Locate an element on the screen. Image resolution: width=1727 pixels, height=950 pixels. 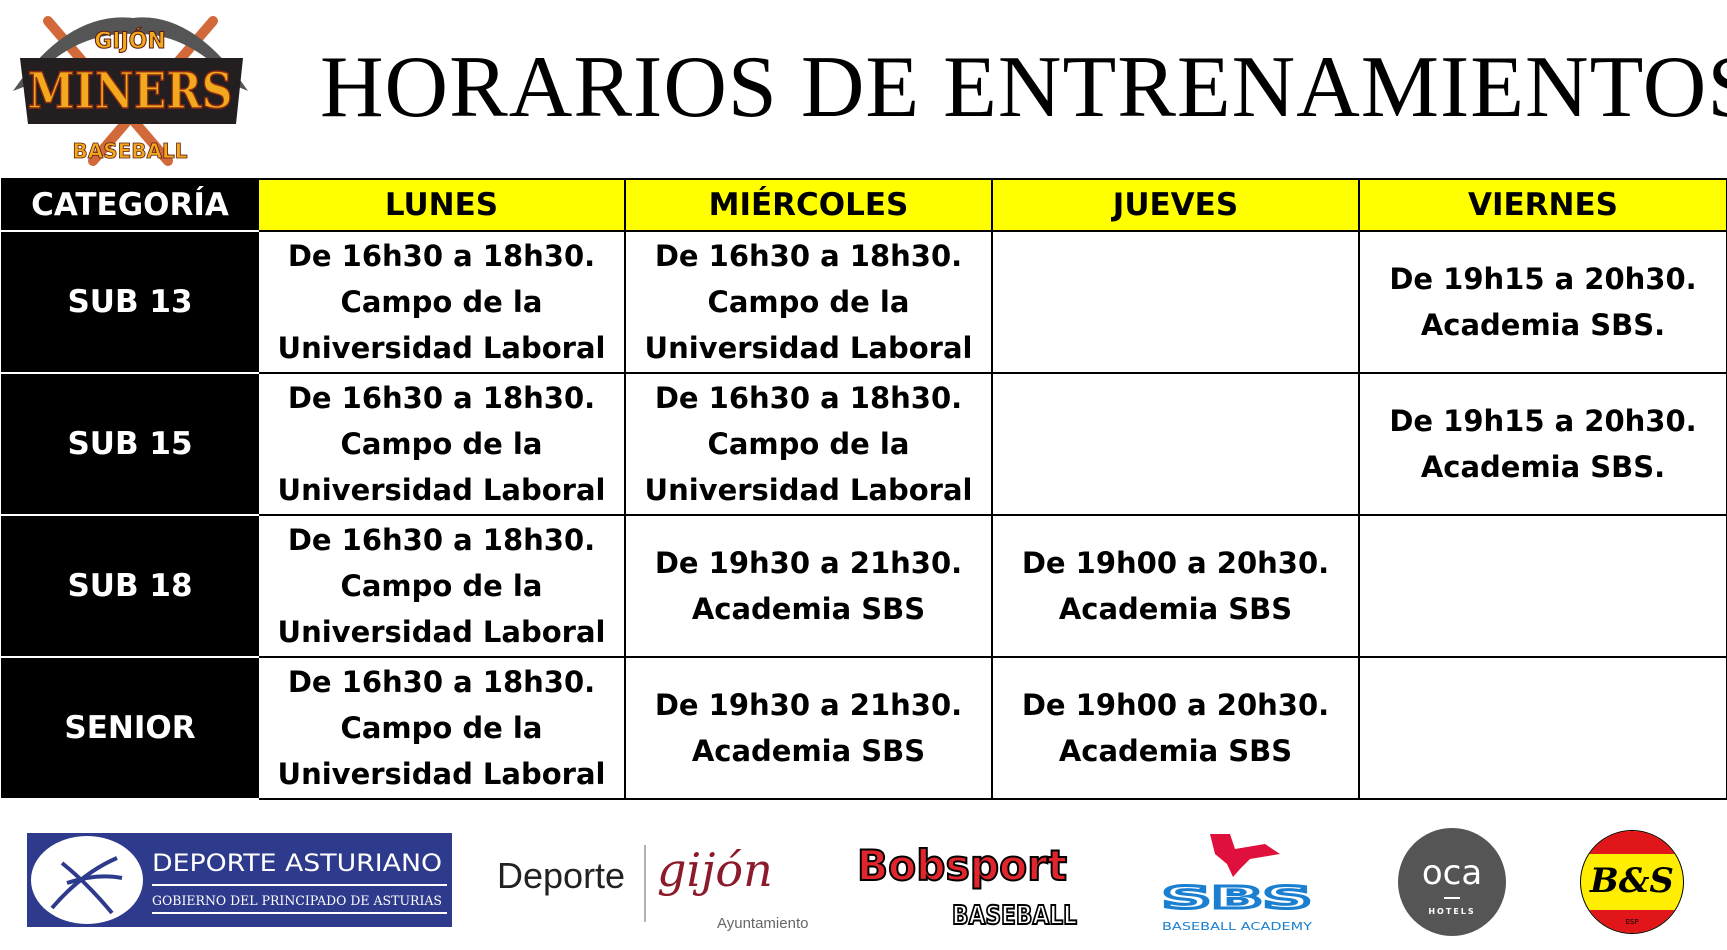
bobsport-baseball-logo: Bobsport BASEBALL is located at coordinates (967, 885).